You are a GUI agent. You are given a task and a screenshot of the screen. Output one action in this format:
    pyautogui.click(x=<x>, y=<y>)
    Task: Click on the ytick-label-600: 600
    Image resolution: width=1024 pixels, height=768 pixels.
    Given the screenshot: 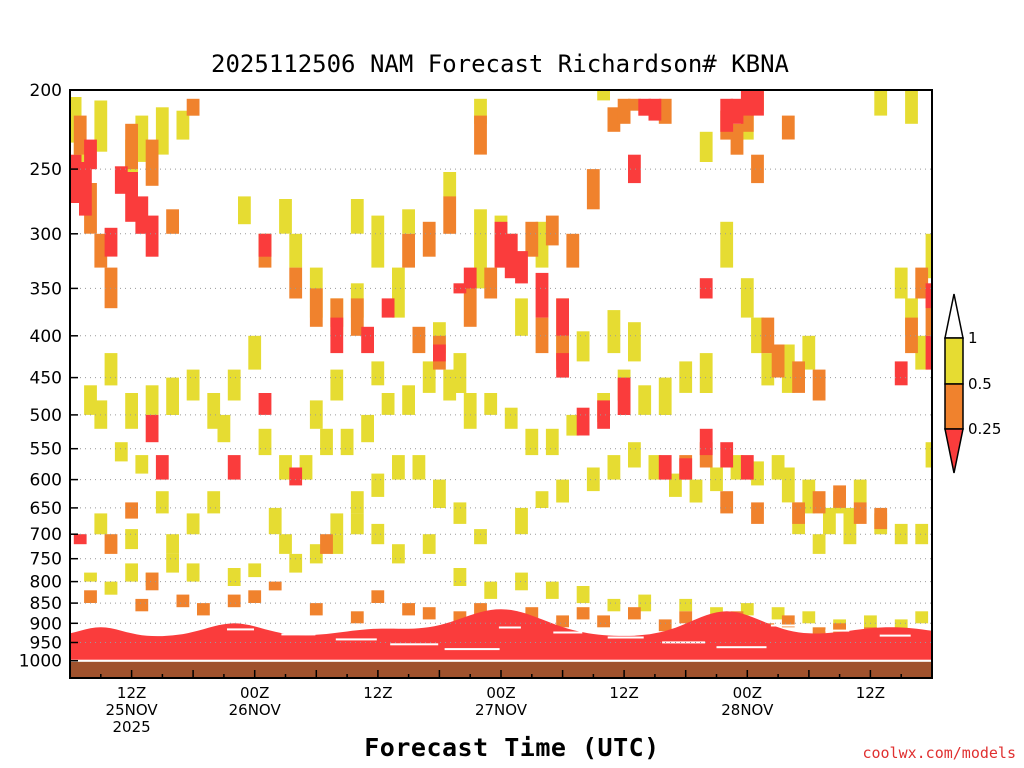 What is the action you would take?
    pyautogui.click(x=46, y=481)
    